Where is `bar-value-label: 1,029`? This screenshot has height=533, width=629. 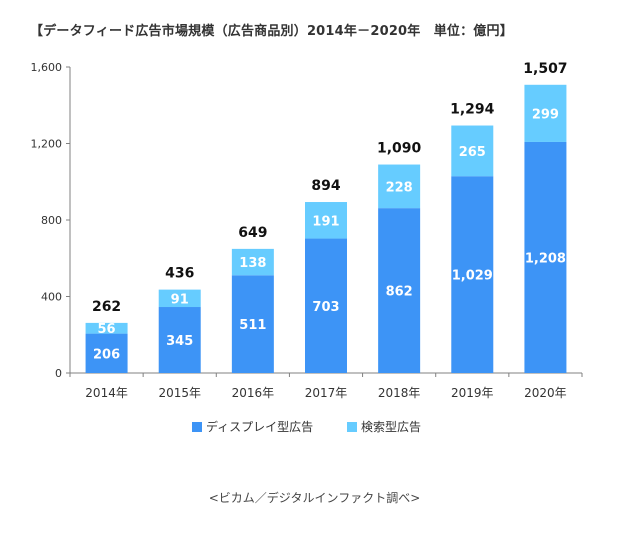 bar-value-label: 1,029 is located at coordinates (472, 276).